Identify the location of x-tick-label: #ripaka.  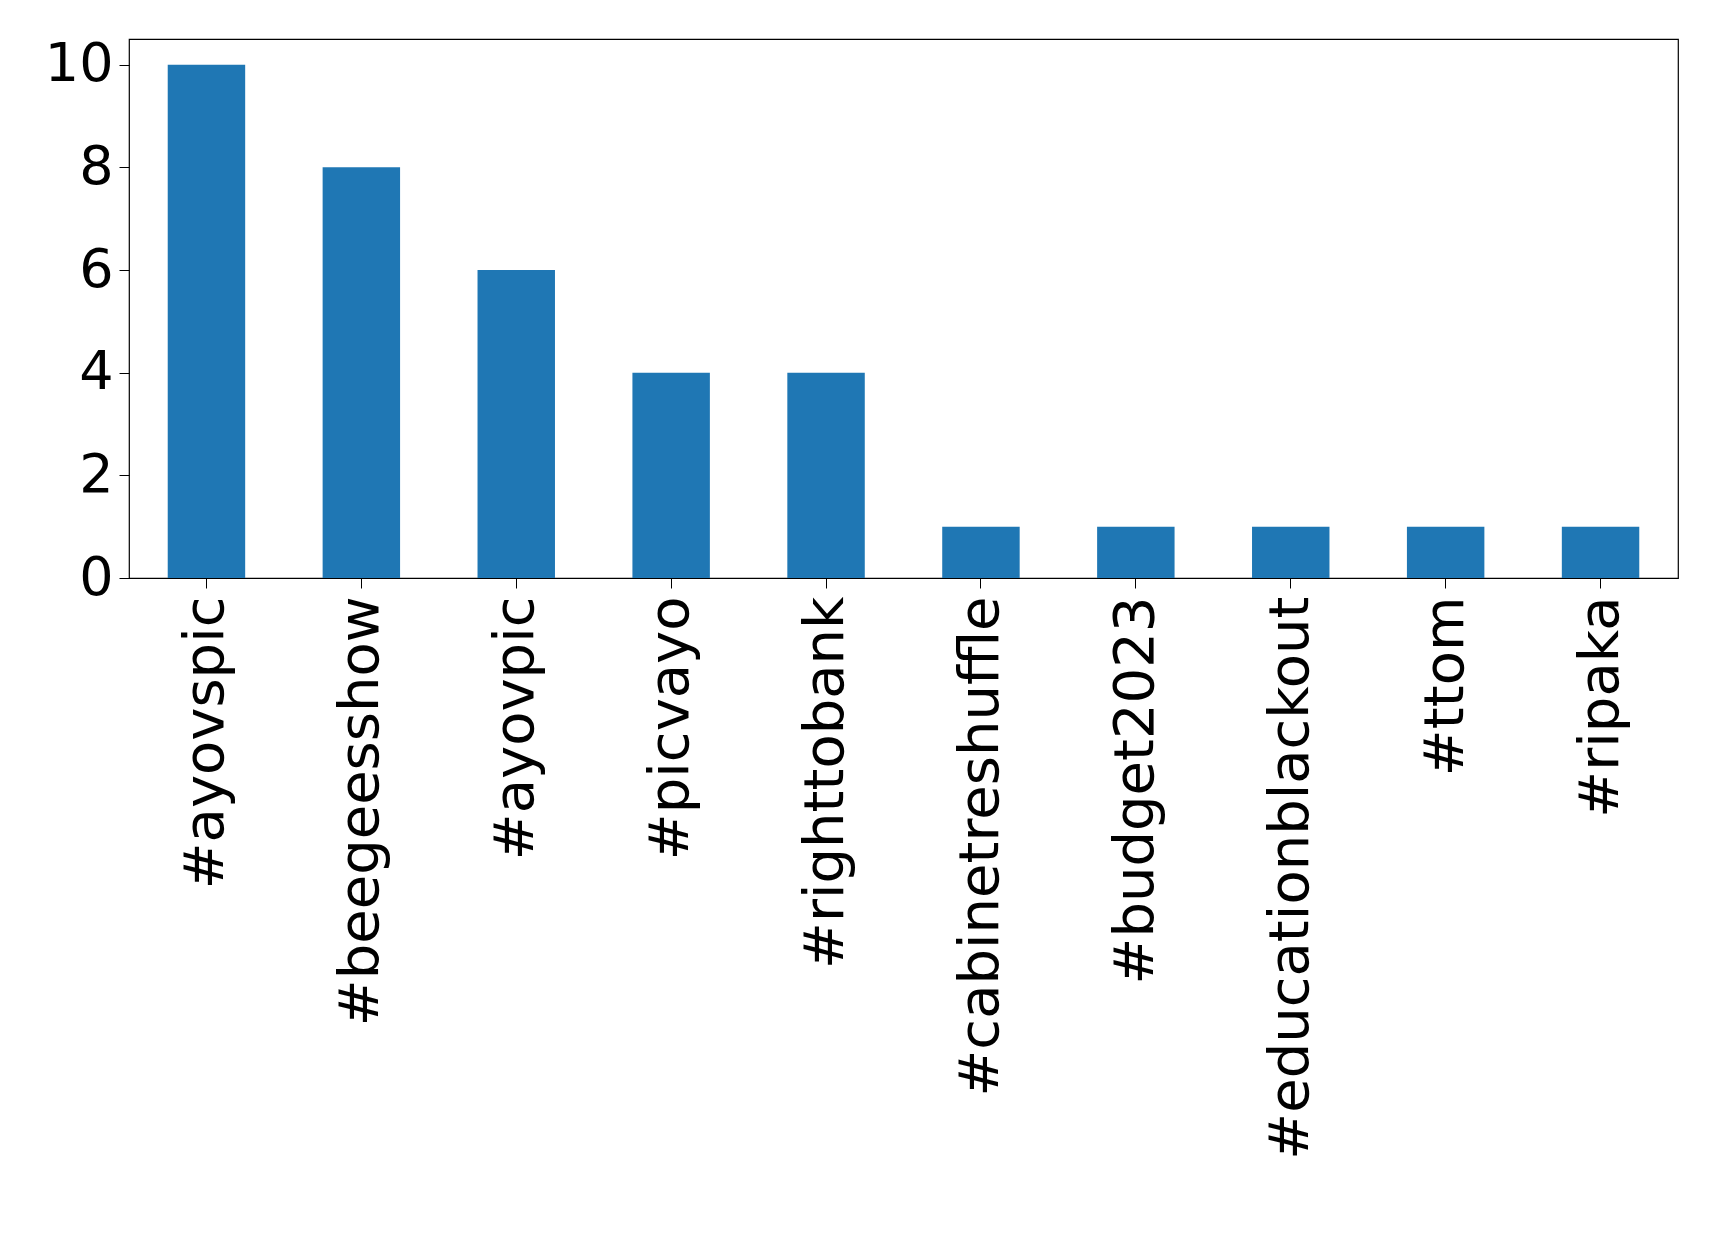
(1598, 707).